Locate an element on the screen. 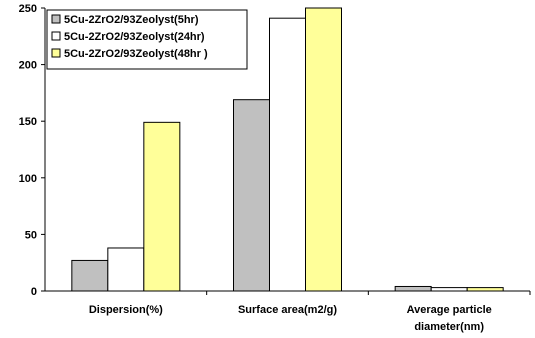 Image resolution: width=535 pixels, height=338 pixels. legend-label: 5Cu-2ZrO2/93Zeolyst(5hr) is located at coordinates (131, 20).